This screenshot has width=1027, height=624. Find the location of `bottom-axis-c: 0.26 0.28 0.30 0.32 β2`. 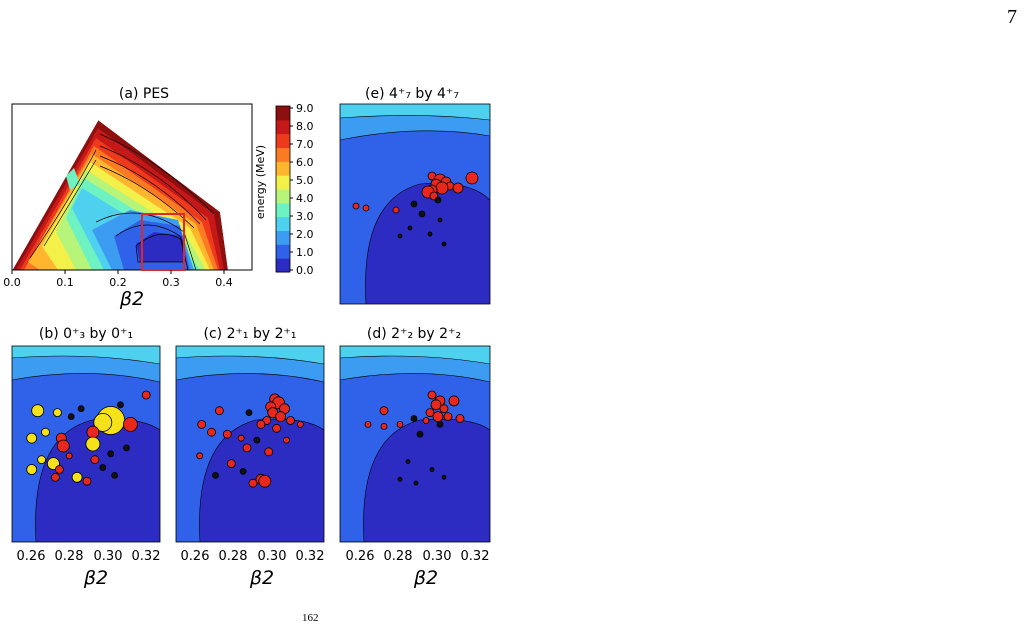

bottom-axis-c: 0.26 0.28 0.30 0.32 β2 is located at coordinates (253, 569).